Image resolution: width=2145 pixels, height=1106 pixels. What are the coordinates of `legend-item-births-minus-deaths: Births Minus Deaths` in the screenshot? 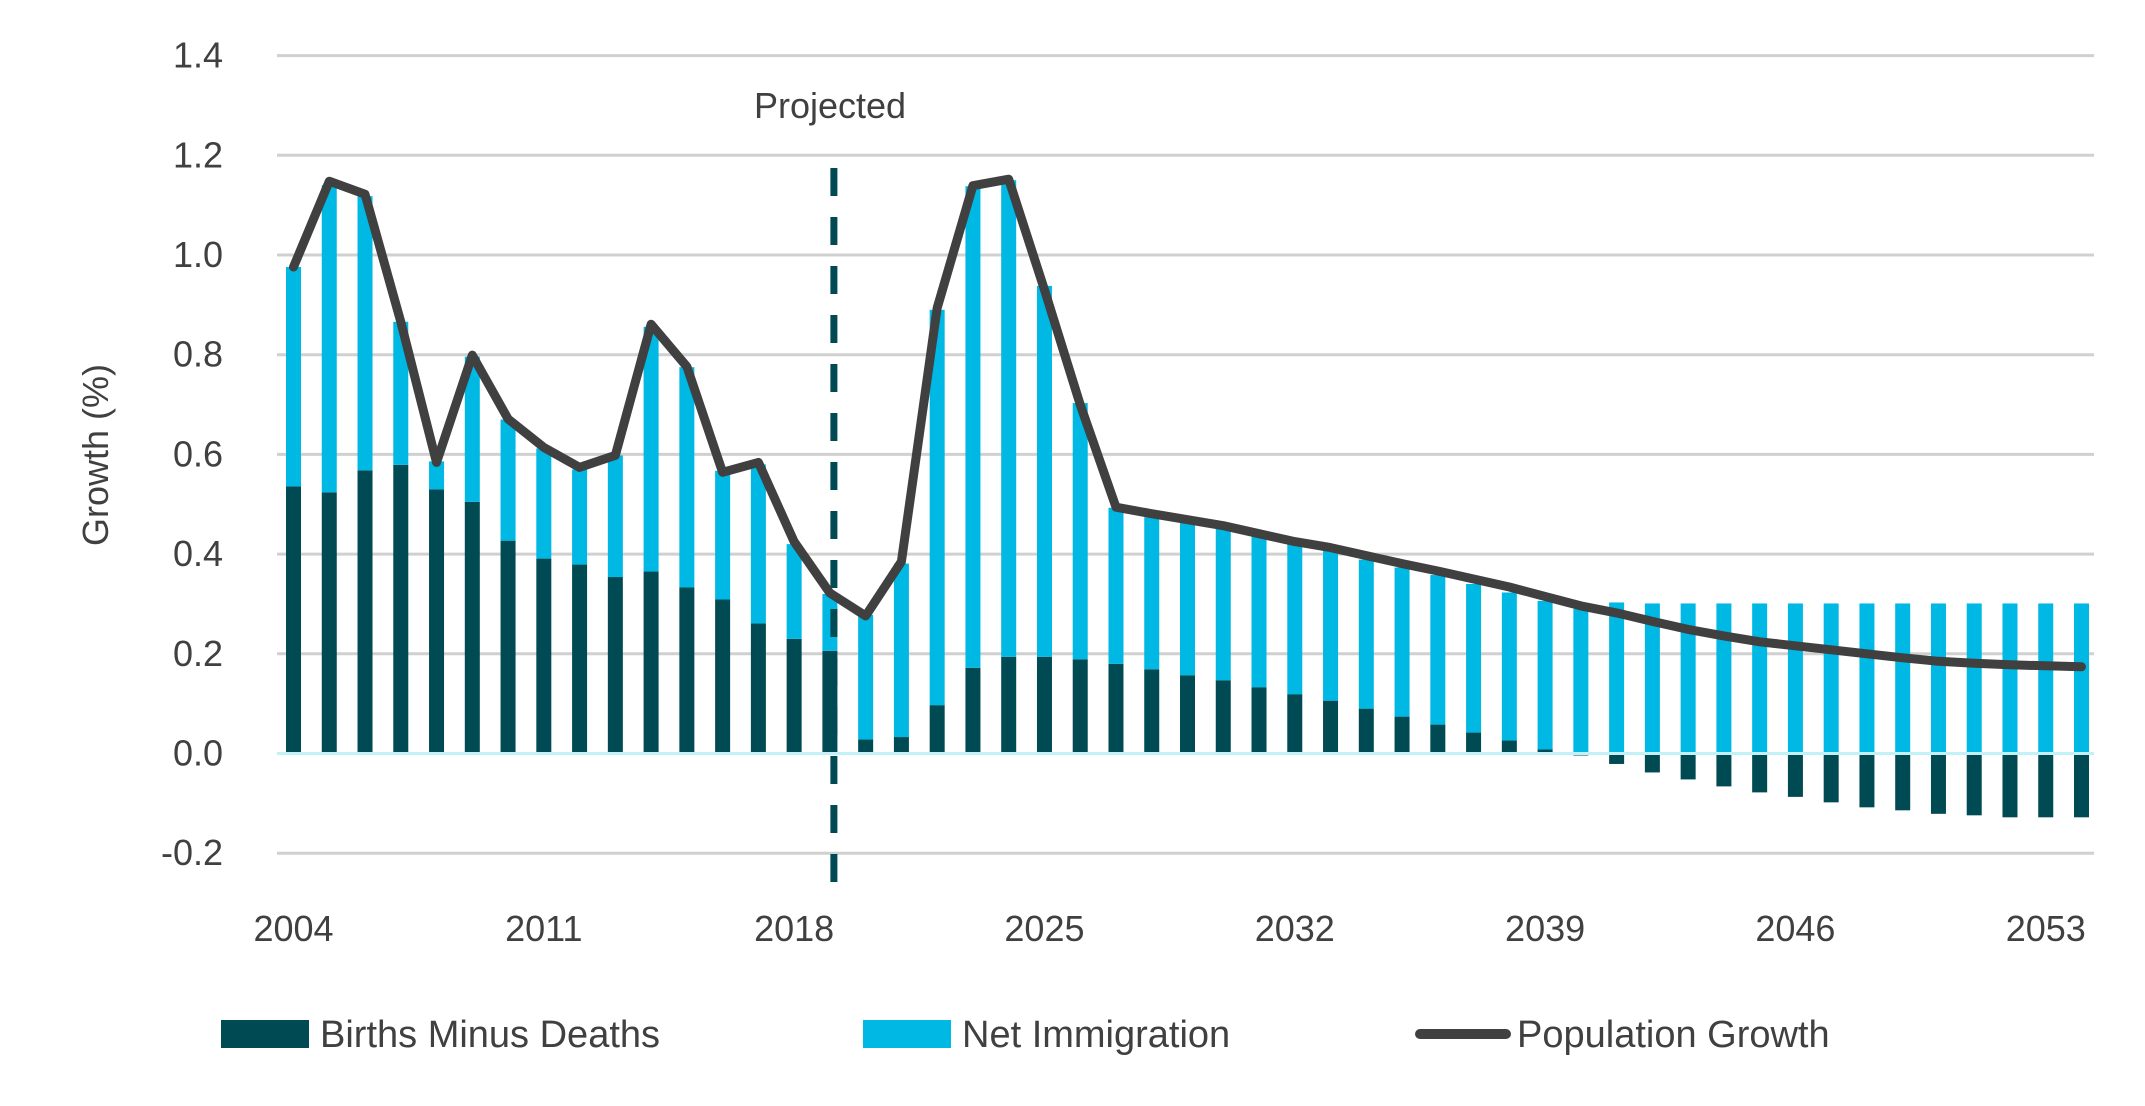 It's located at (440, 1035).